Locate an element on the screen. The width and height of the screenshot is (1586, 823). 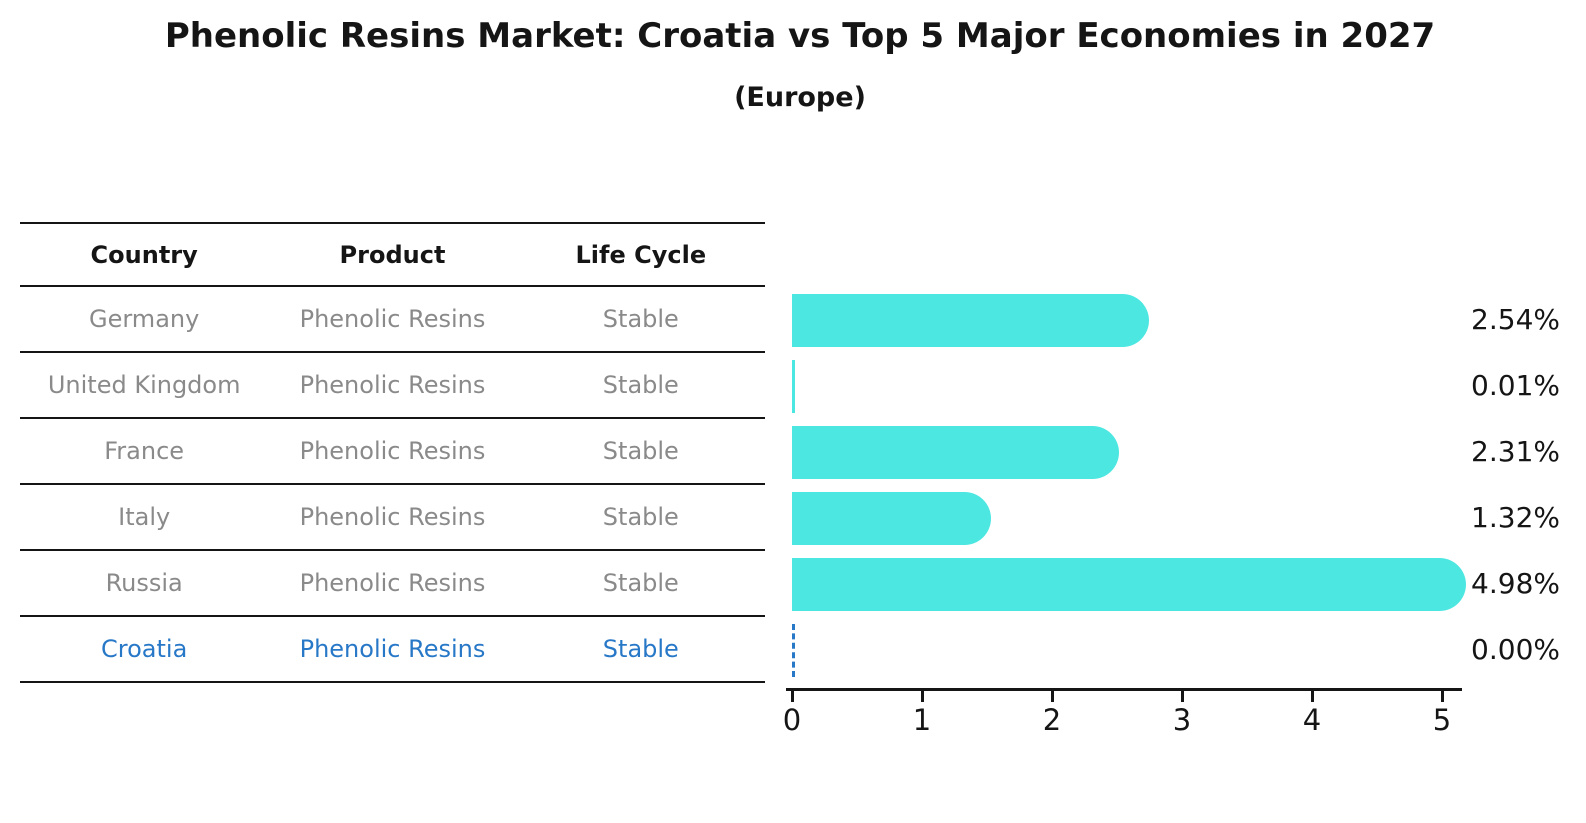
table-row: Germany Phenolic Resins Stable is located at coordinates (392, 320).